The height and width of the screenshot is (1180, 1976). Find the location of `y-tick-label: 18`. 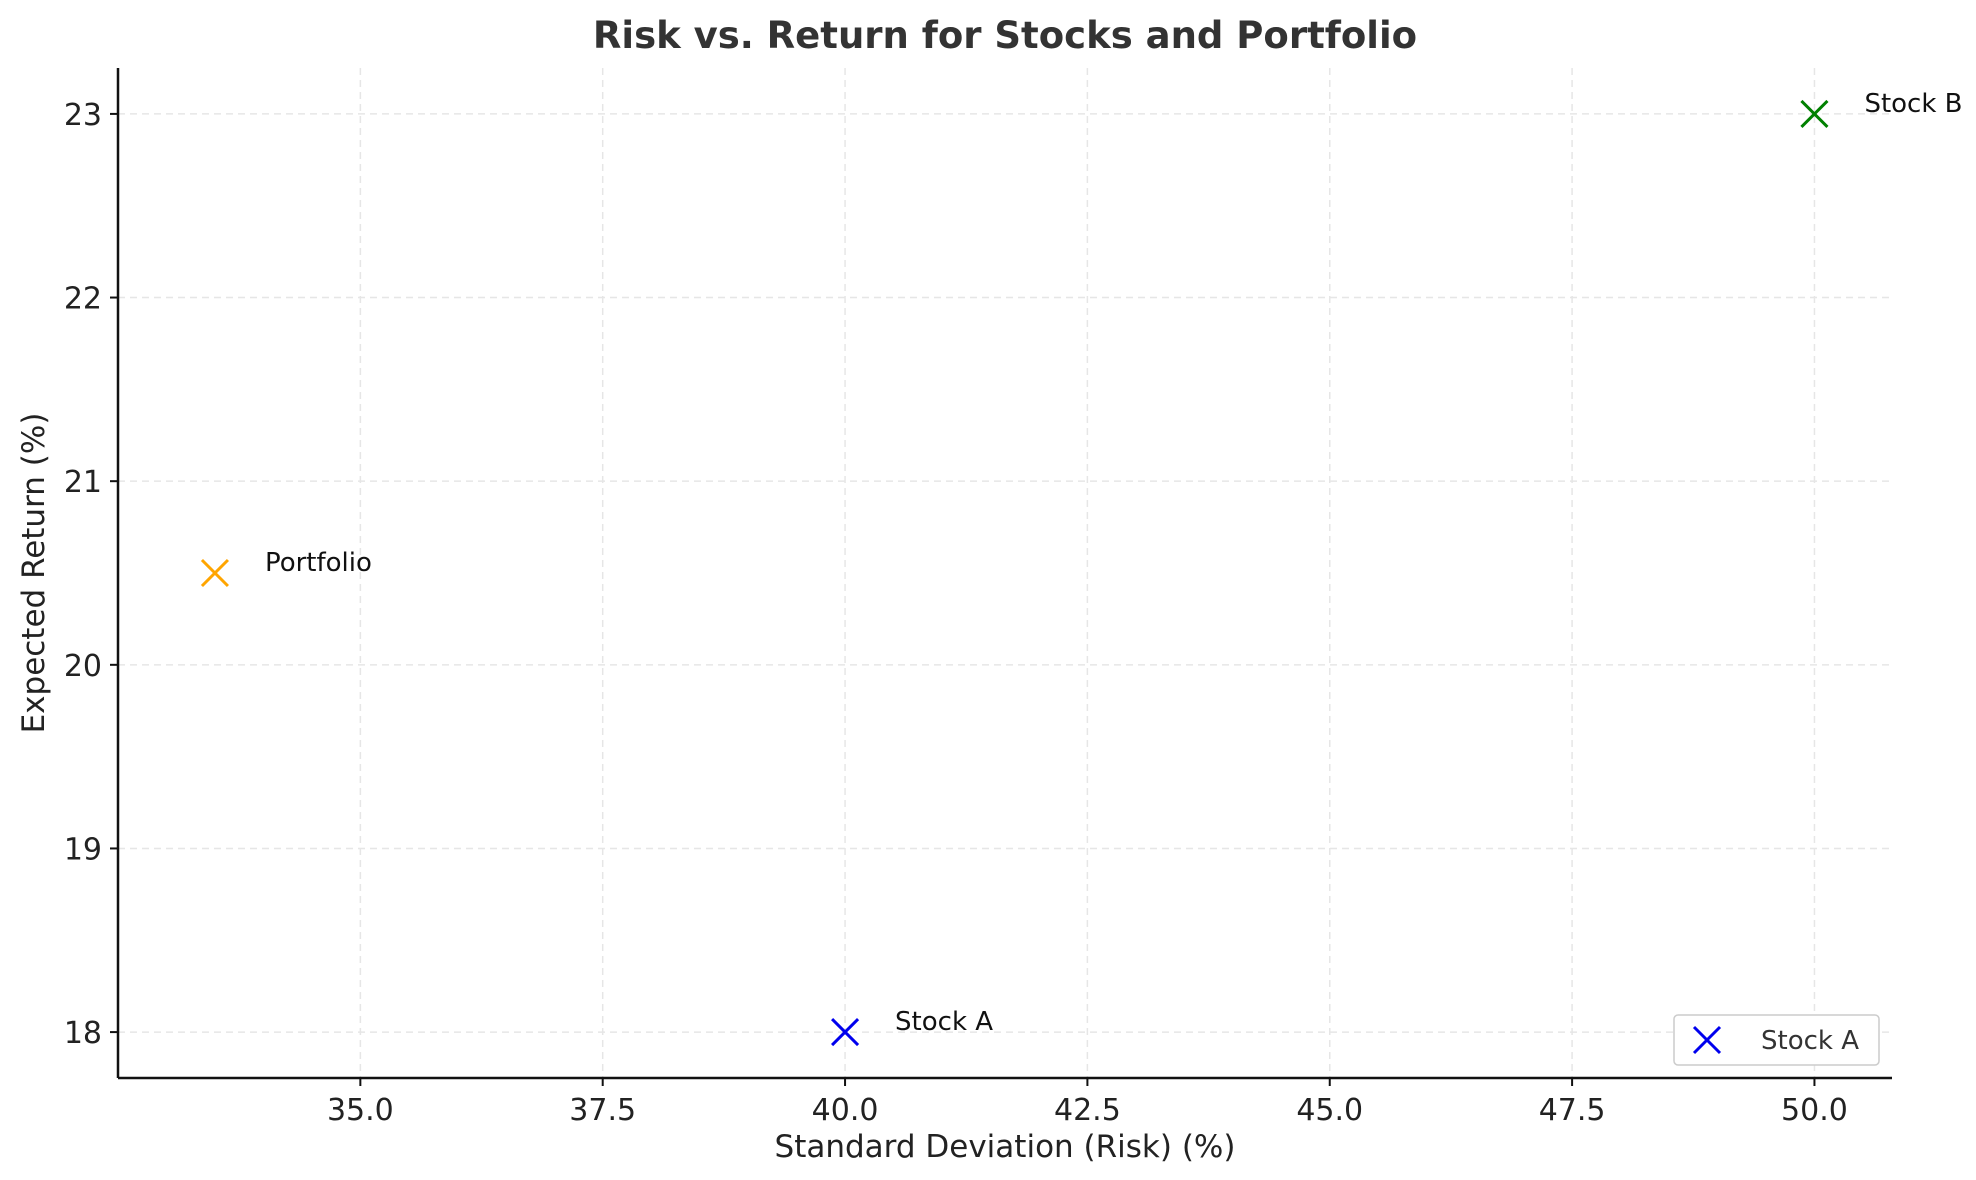

y-tick-label: 18 is located at coordinates (83, 1033).